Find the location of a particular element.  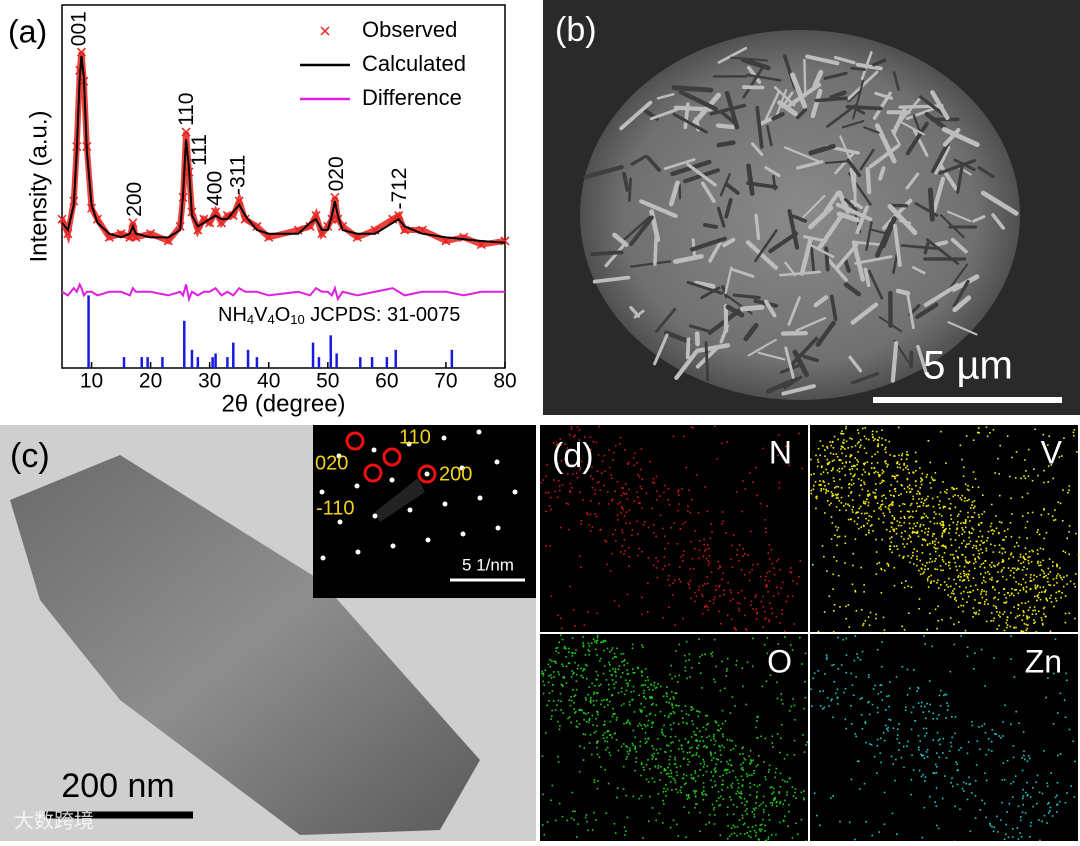

legend-label: Difference is located at coordinates (412, 97).